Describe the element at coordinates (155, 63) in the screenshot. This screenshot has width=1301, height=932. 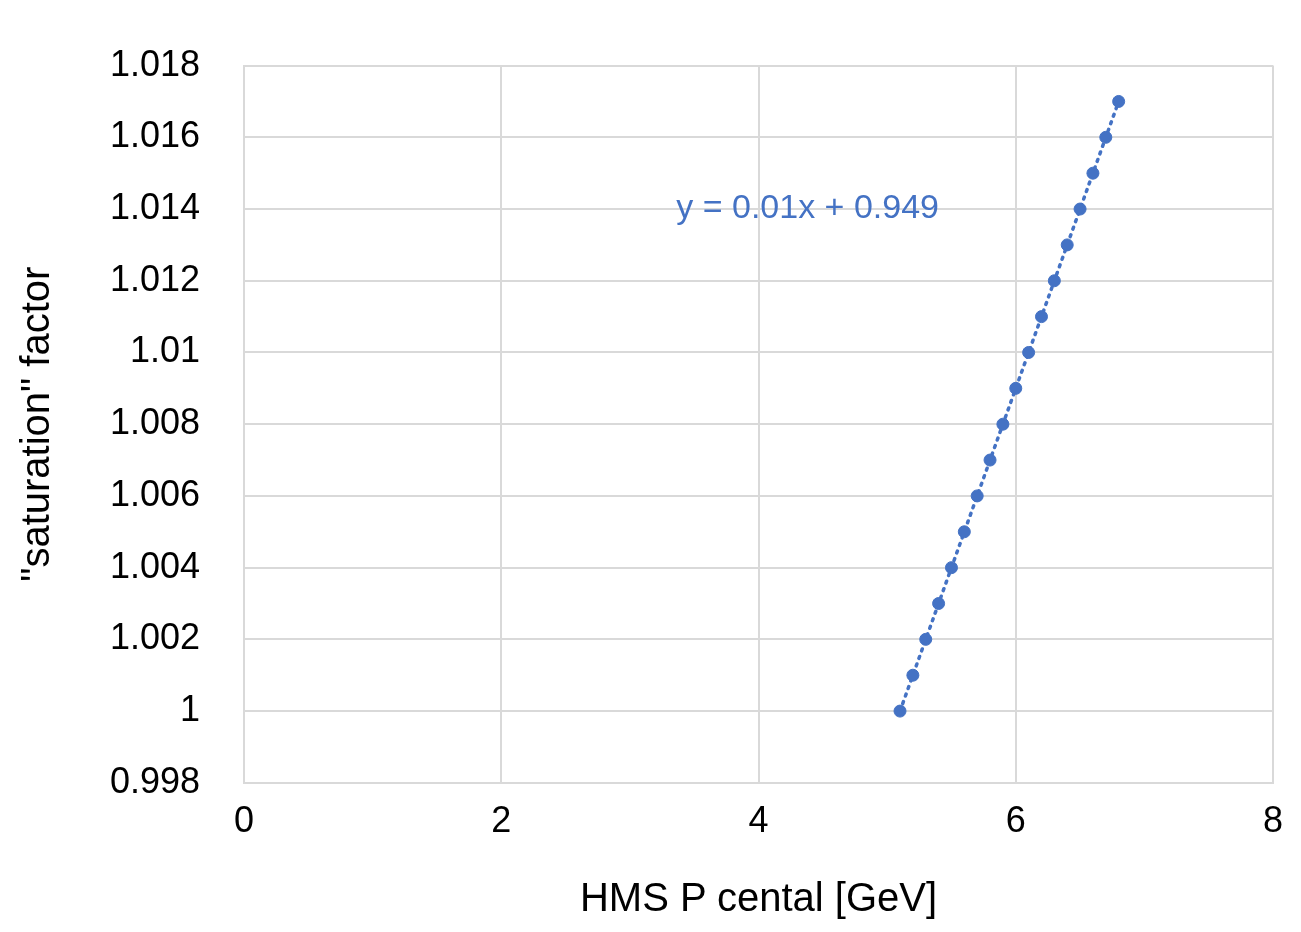
I see `y-tick-label: 1.018` at that location.